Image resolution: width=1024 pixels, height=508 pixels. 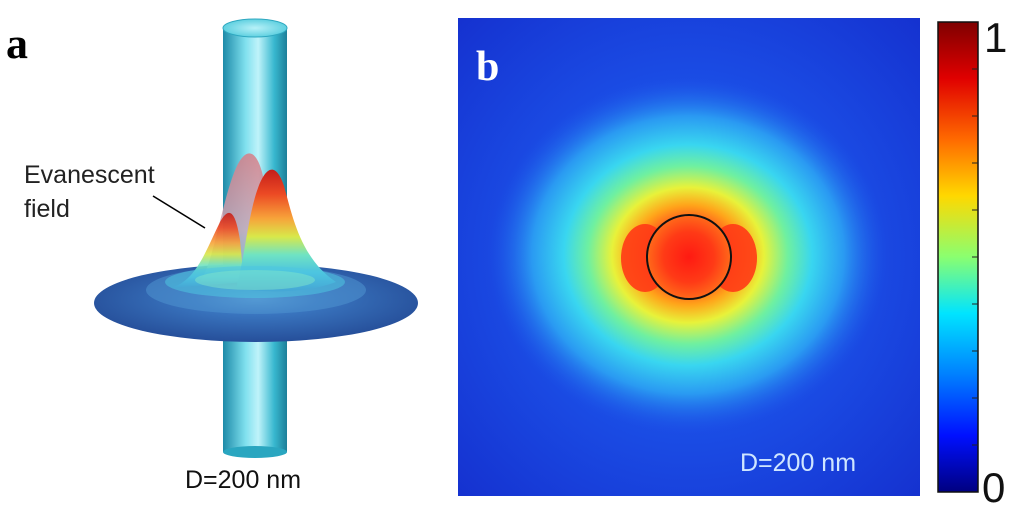 I want to click on fiber-top-cap, so click(x=255, y=28).